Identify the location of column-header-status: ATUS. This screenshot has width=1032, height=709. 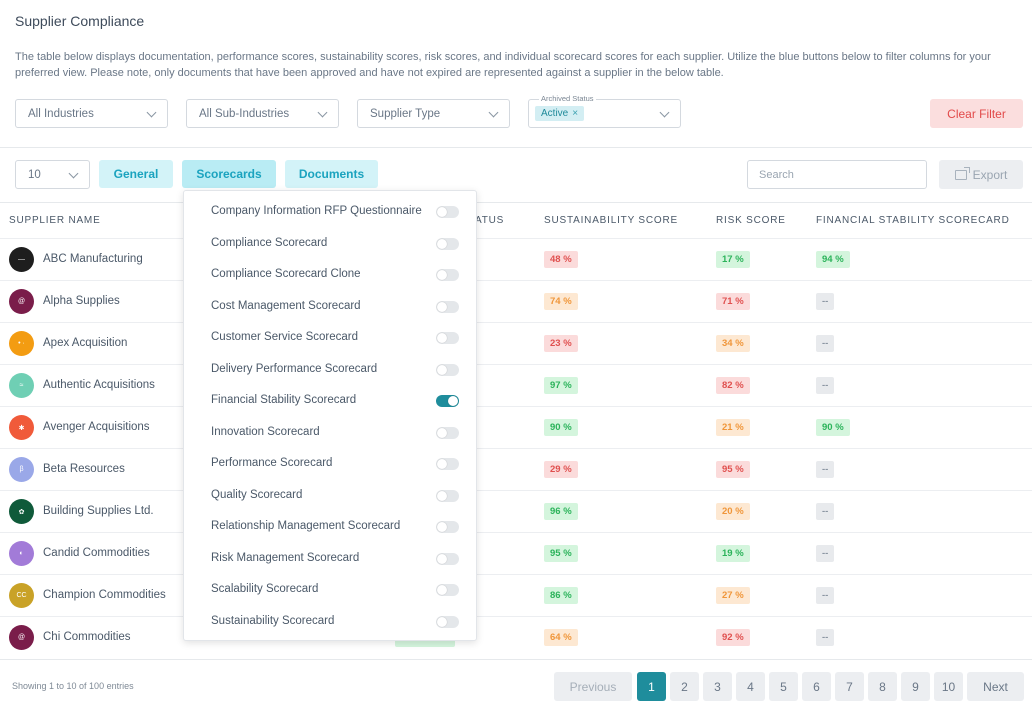
(490, 220).